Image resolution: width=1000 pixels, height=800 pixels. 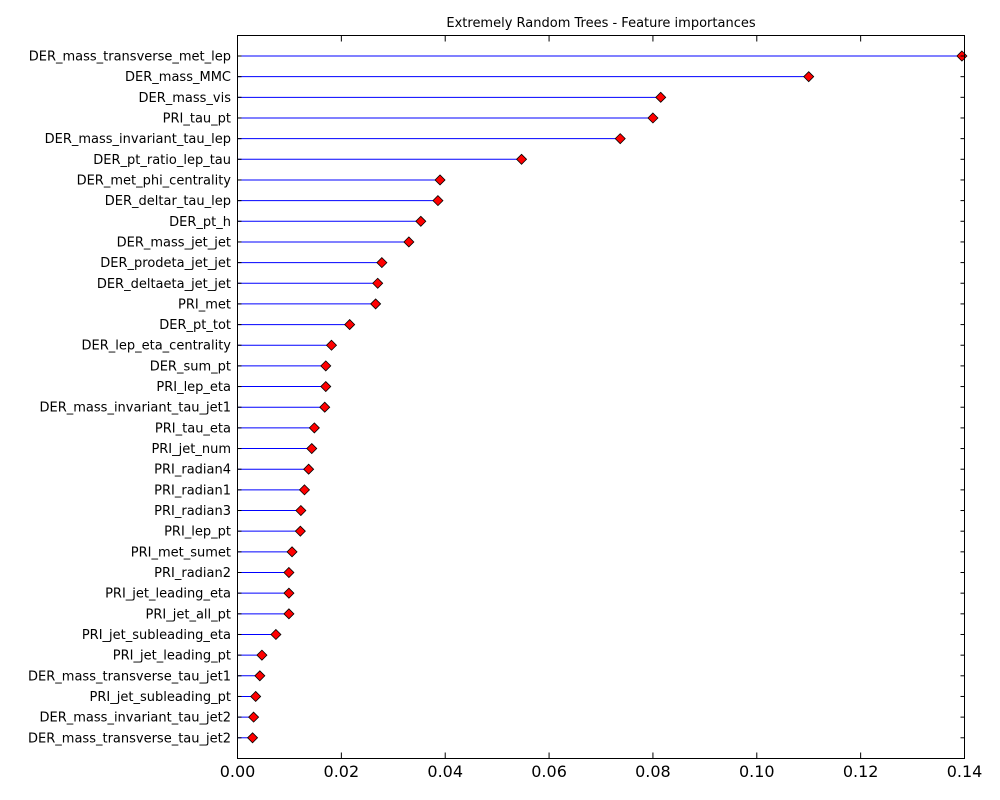 What do you see at coordinates (192, 470) in the screenshot?
I see `y-tick-label: PRI_radian4` at bounding box center [192, 470].